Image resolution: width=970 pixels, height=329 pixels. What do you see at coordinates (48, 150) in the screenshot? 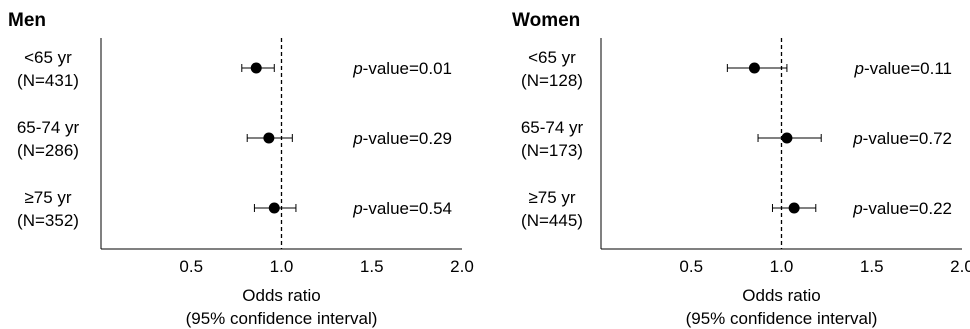
I see `row-sample-size: (N=286)` at bounding box center [48, 150].